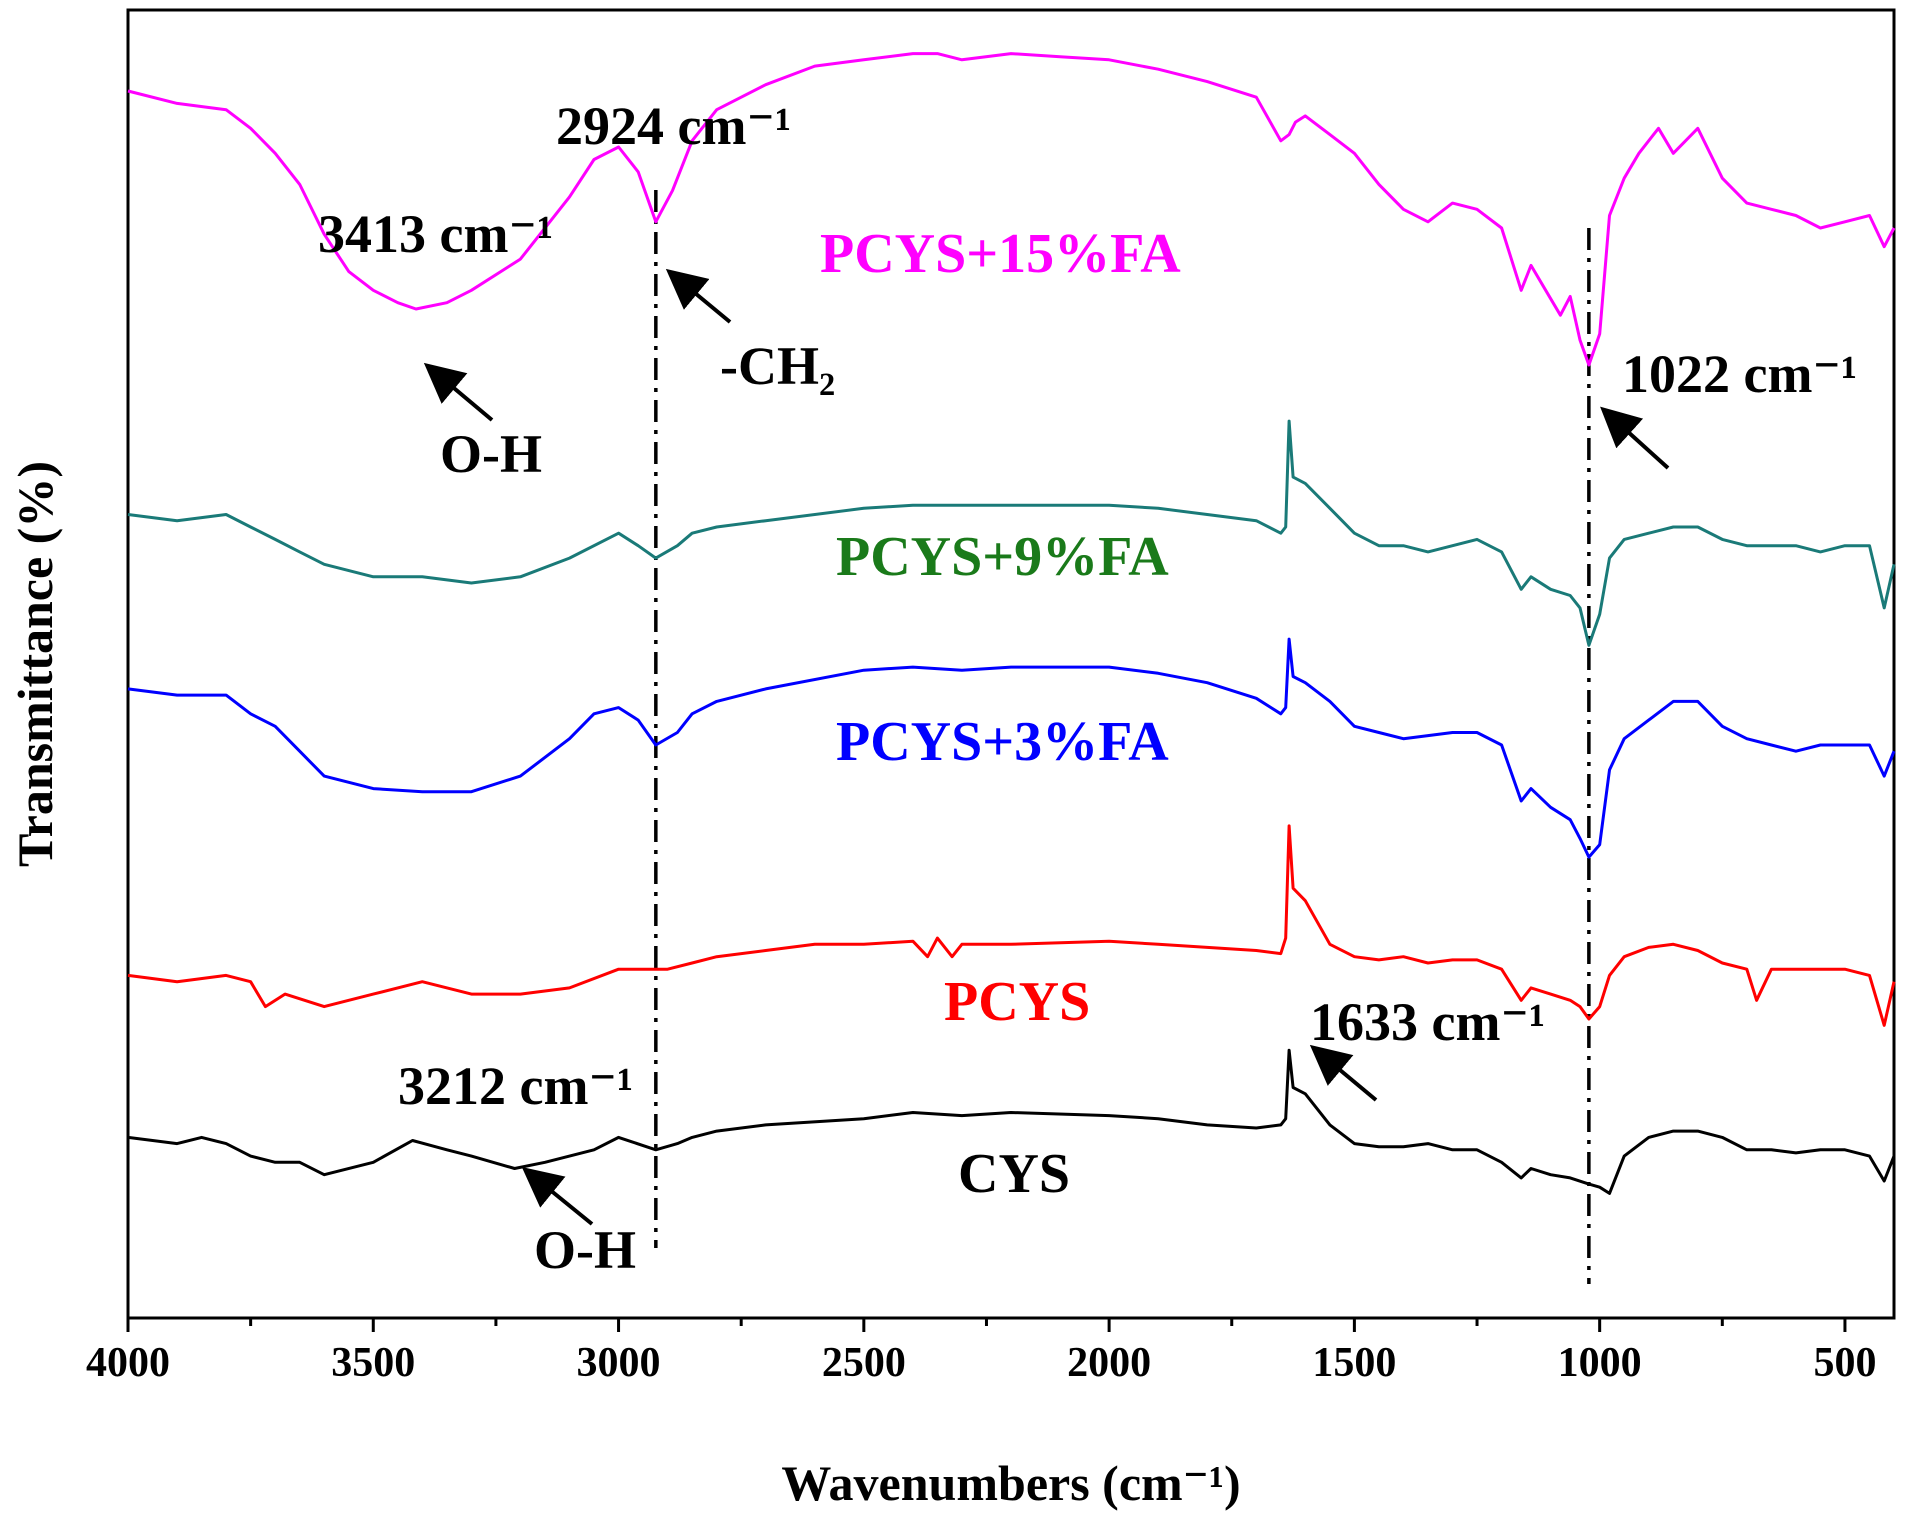  Describe the element at coordinates (981, 1352) in the screenshot. I see `x-axis-ticks: 4000 3500 3000 2500 2000 1500 1000 500` at that location.